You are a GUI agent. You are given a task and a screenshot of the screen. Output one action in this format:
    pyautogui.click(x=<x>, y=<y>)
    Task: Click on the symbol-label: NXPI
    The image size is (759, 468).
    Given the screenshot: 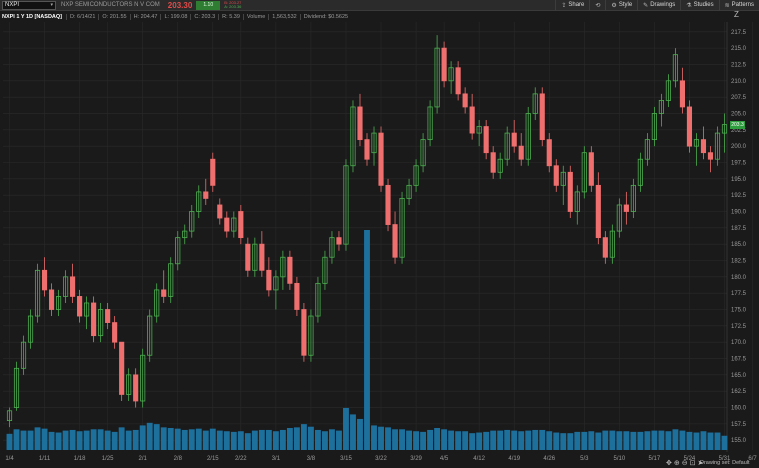 What is the action you would take?
    pyautogui.click(x=12, y=5)
    